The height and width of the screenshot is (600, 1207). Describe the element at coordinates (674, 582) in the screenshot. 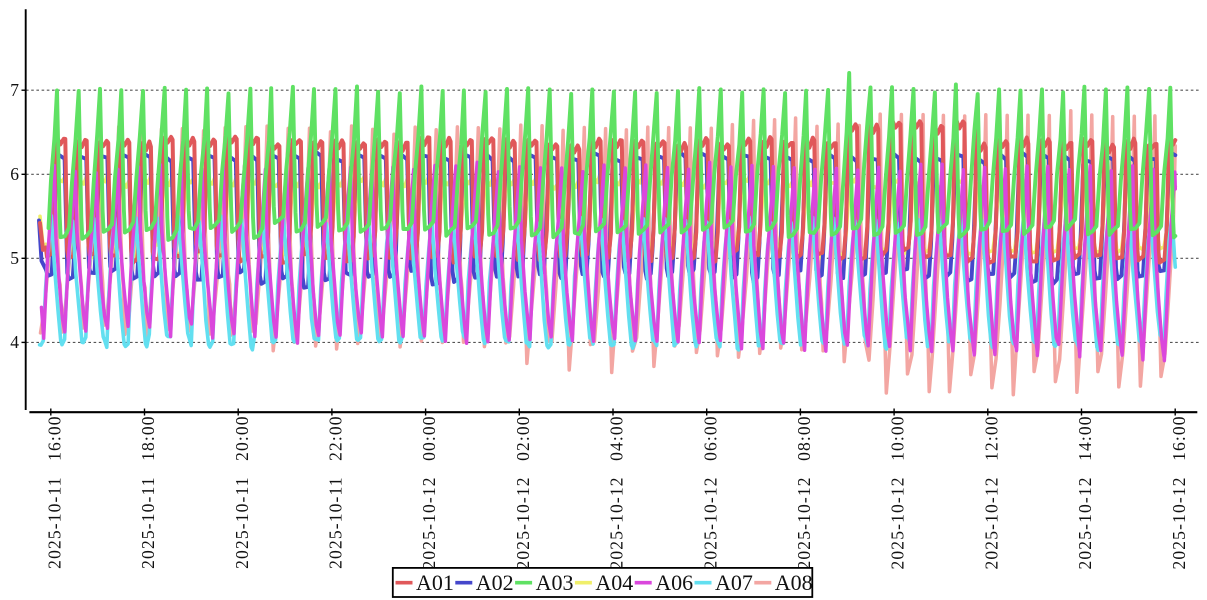

I see `svg-text: A06` at that location.